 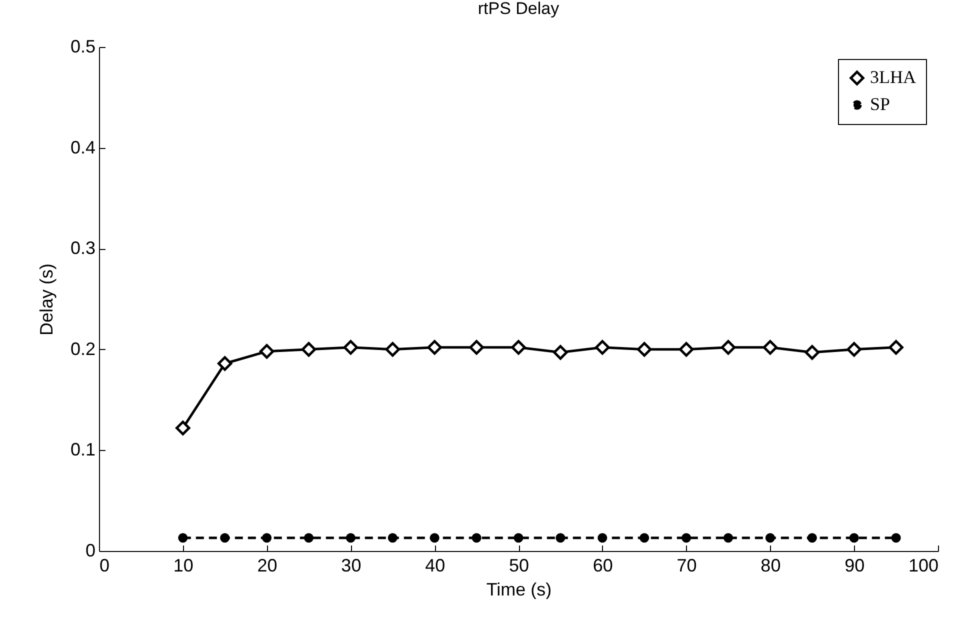 I want to click on x-tick-label: 70, so click(x=686, y=566).